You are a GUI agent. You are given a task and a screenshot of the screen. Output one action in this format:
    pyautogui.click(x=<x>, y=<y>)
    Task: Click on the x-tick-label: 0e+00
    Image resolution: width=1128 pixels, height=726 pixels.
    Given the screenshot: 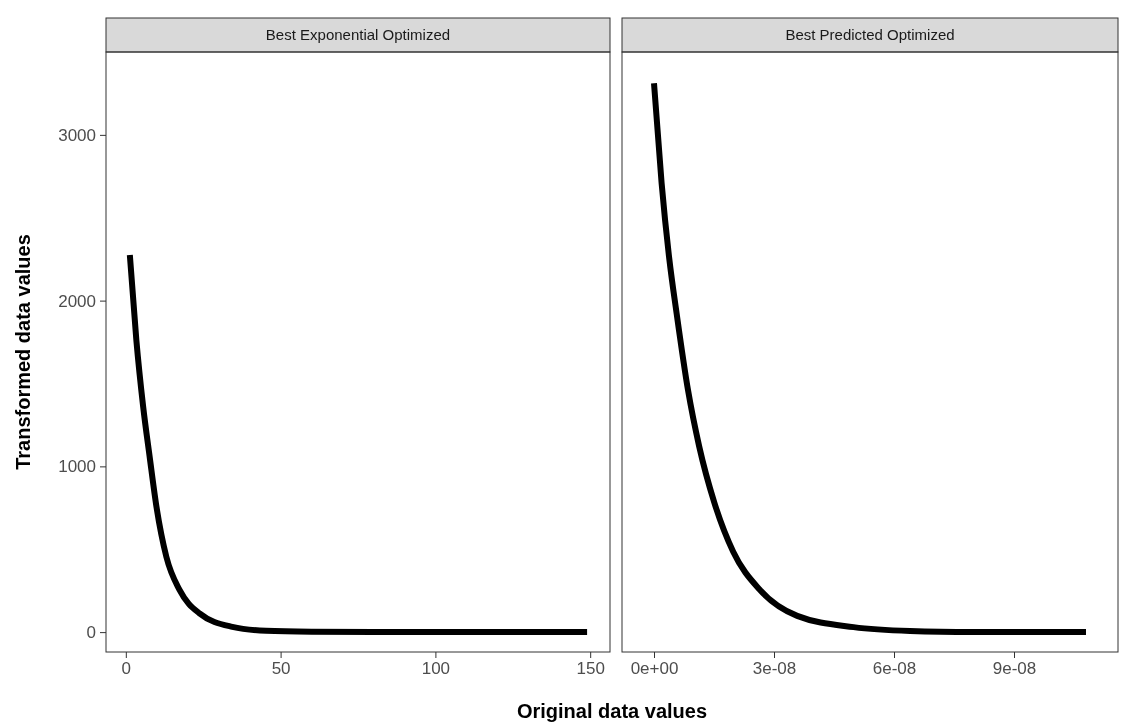 What is the action you would take?
    pyautogui.click(x=654, y=669)
    